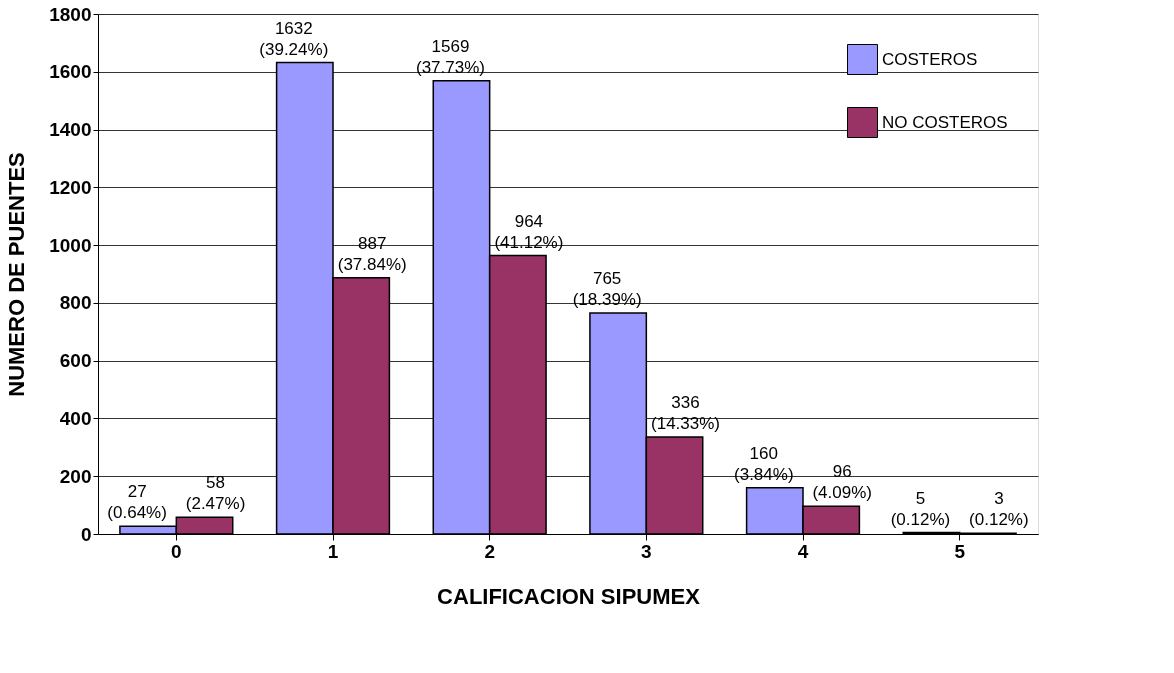 Image resolution: width=1174 pixels, height=673 pixels. What do you see at coordinates (75, 418) in the screenshot?
I see `y-tick-label: 400` at bounding box center [75, 418].